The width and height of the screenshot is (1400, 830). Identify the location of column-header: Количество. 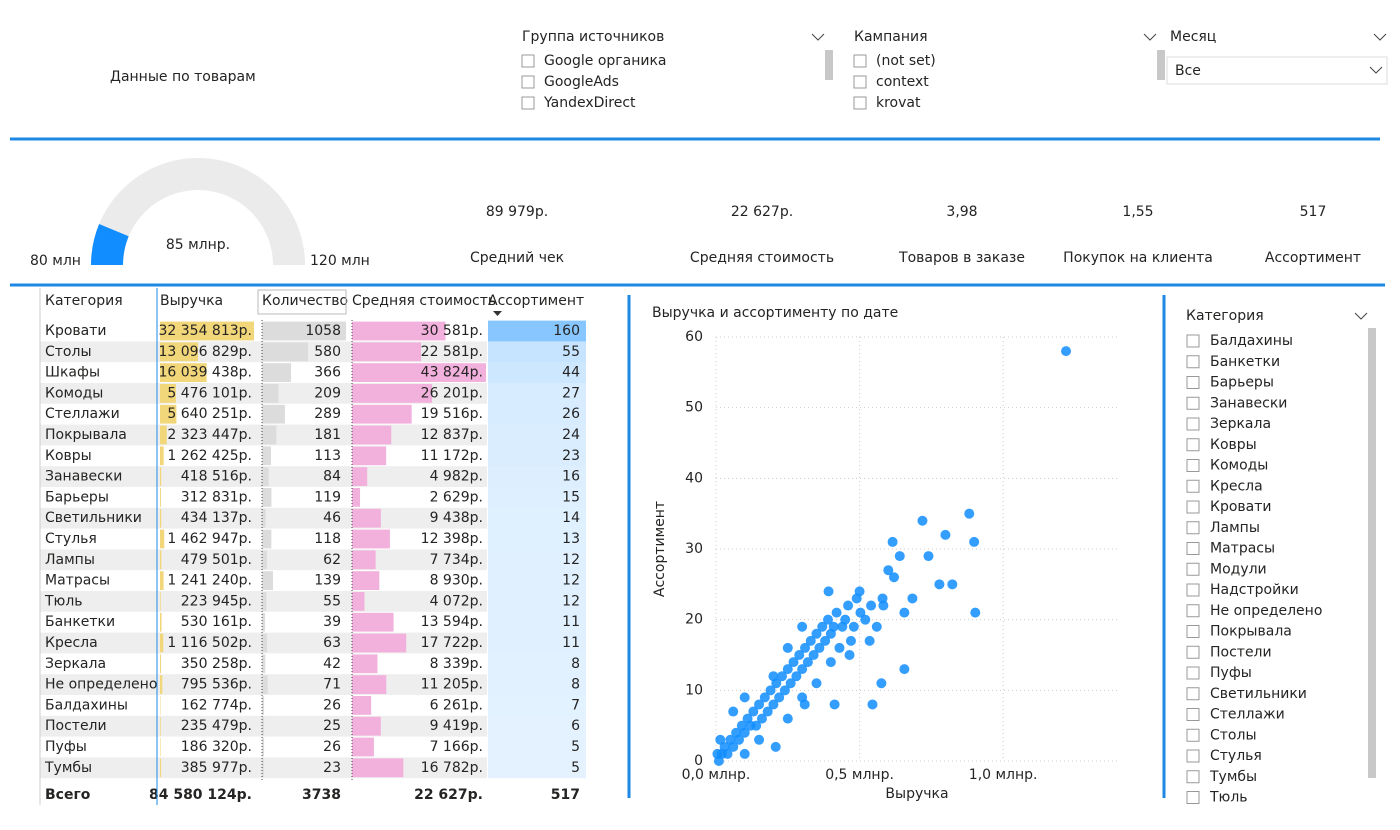
(305, 301).